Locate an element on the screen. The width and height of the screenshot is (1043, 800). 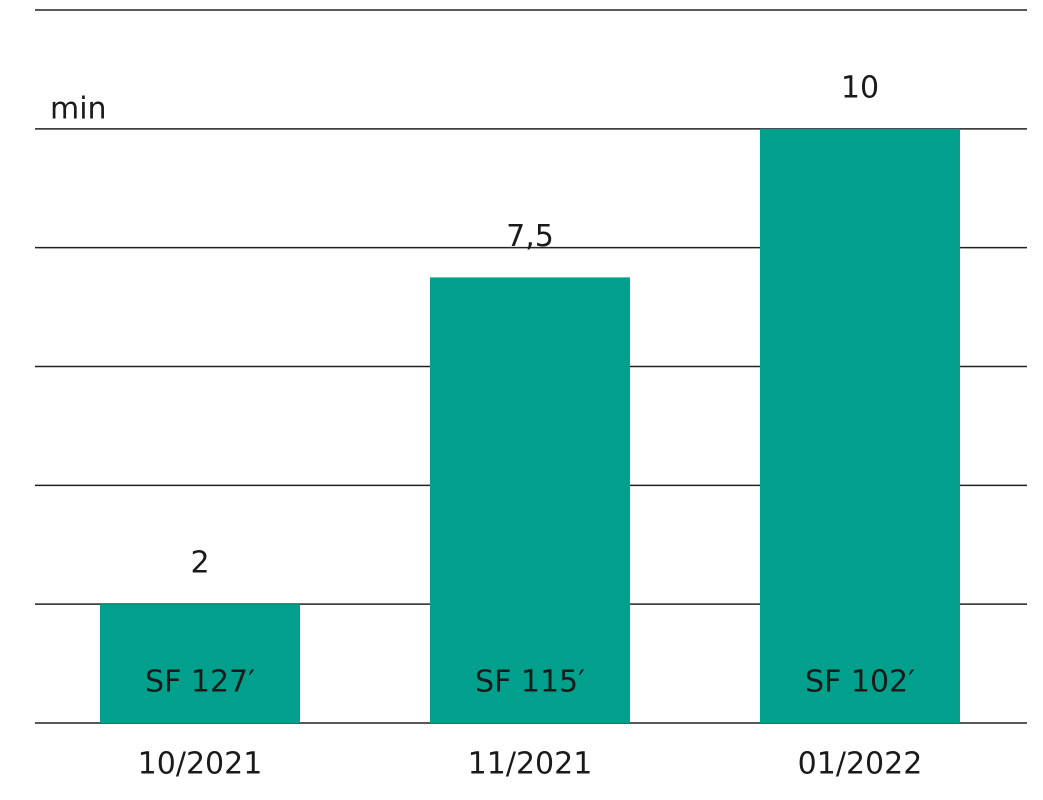
x-tick-label: 10/2021 is located at coordinates (200, 764).